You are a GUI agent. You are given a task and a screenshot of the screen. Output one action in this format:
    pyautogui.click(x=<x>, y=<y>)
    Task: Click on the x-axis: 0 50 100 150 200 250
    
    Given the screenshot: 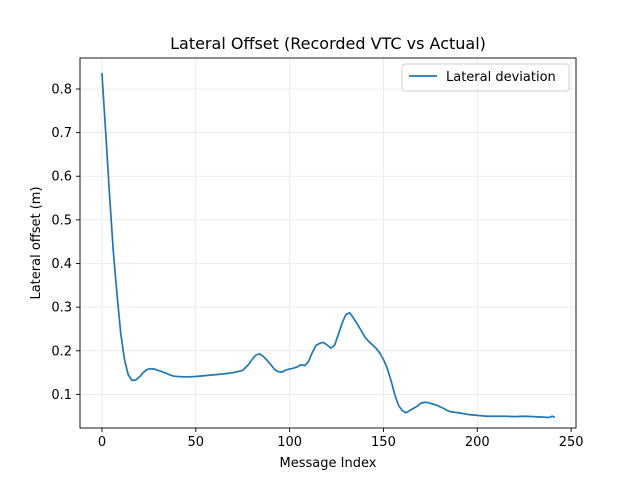 What is the action you would take?
    pyautogui.click(x=341, y=439)
    